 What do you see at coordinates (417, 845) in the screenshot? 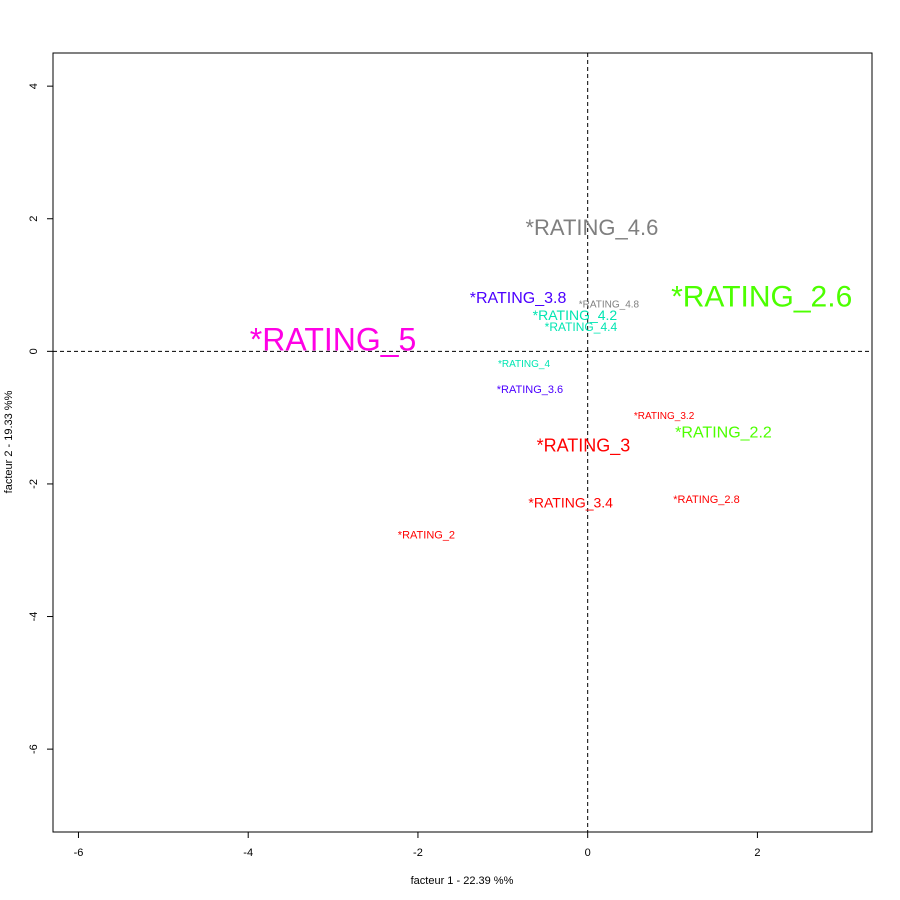
I see `x-axis: -6 -4 -2 0 2` at bounding box center [417, 845].